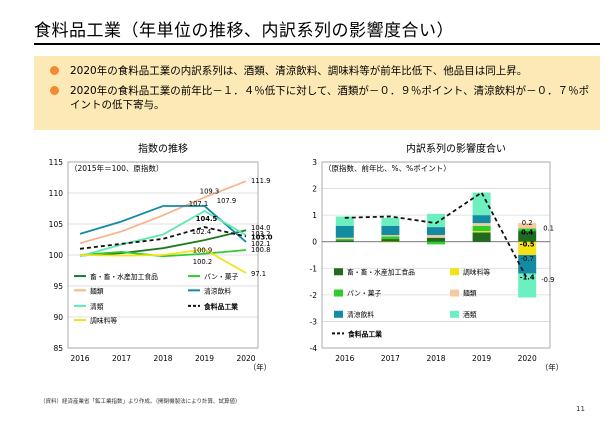 This screenshot has height=434, width=615. Describe the element at coordinates (317, 44) in the screenshot. I see `title-divider` at that location.